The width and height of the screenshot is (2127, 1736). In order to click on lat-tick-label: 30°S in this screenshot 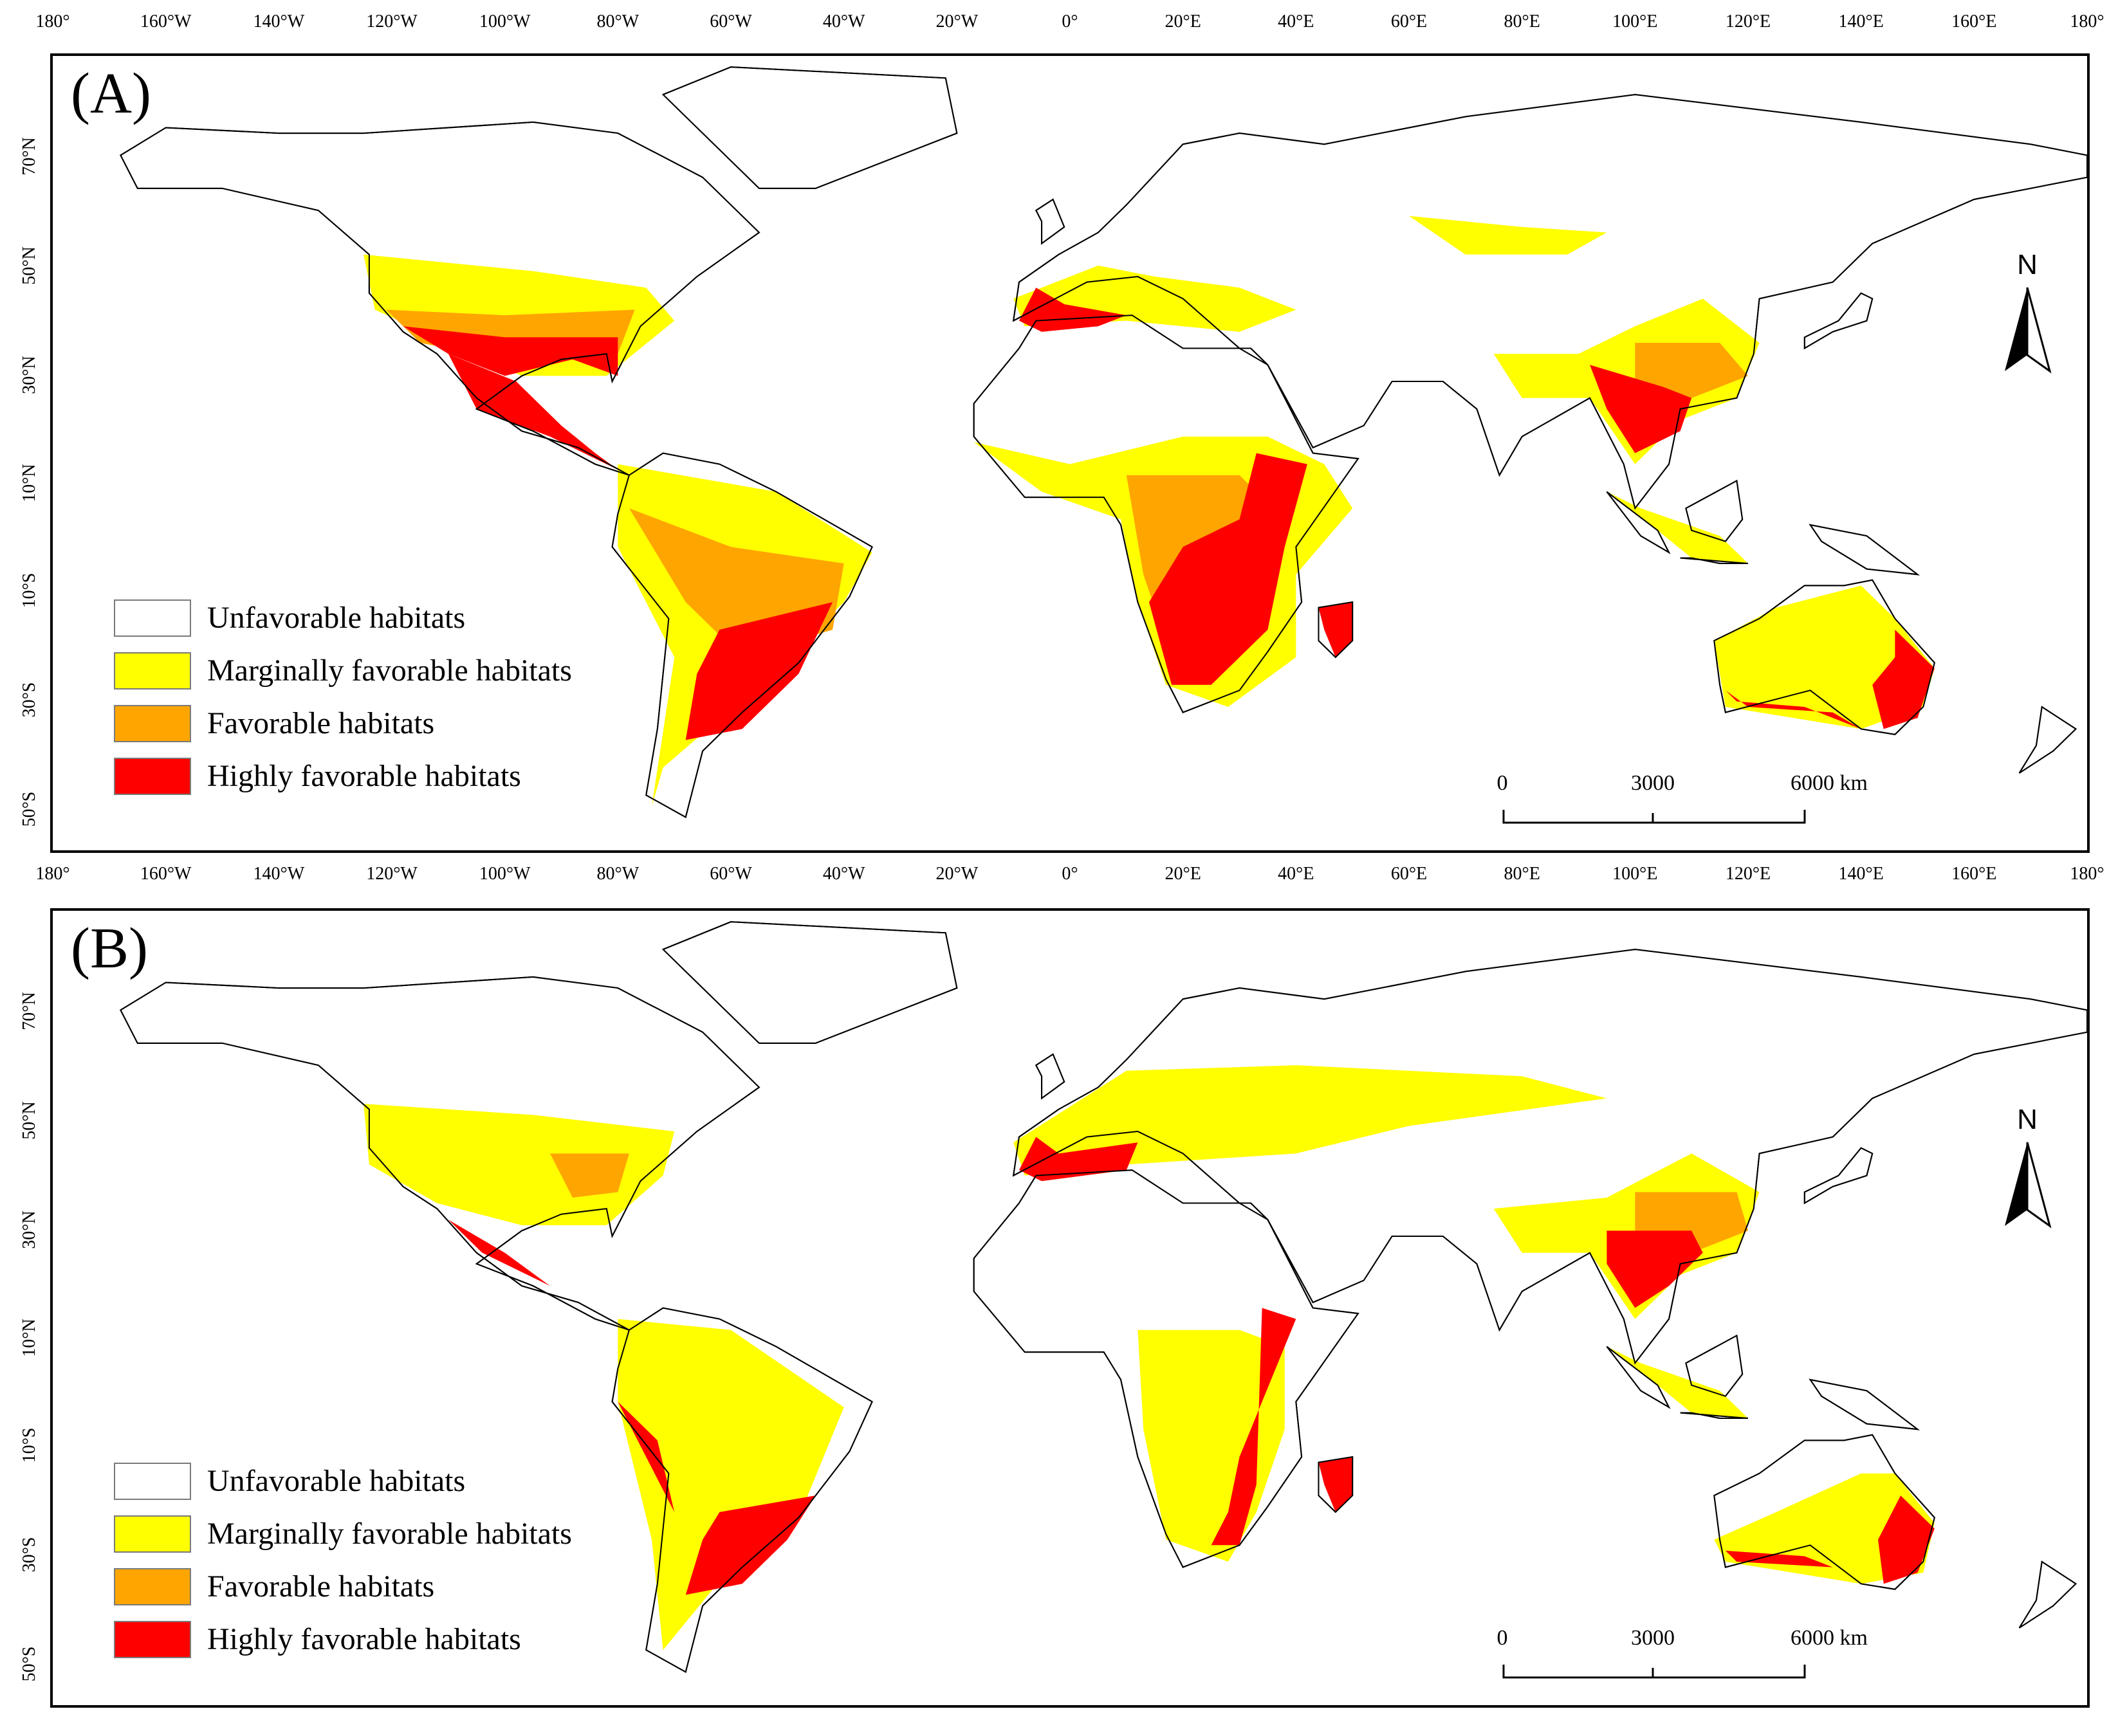, I will do `click(29, 1555)`.